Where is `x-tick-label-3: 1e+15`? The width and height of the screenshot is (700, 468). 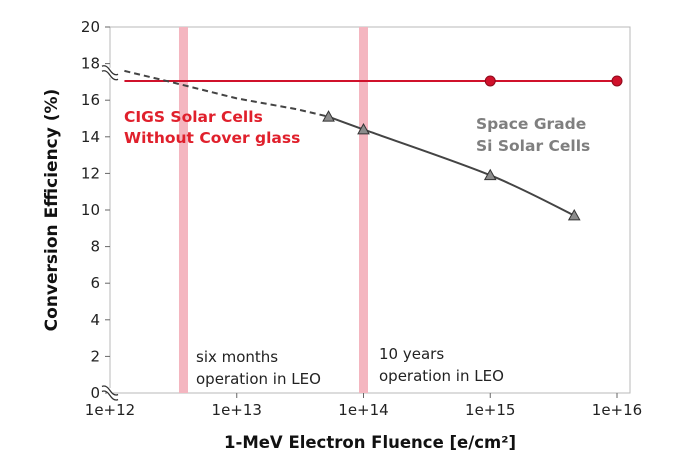 x-tick-label-3: 1e+15 is located at coordinates (490, 410).